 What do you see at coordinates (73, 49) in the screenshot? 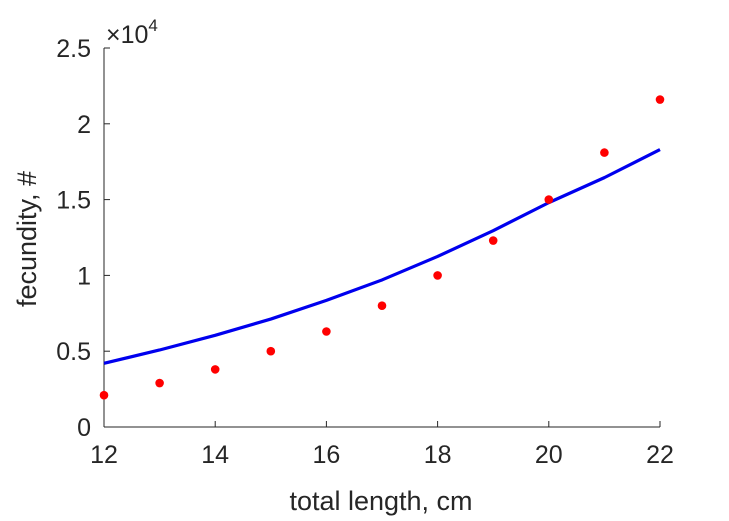
I see `y-tick-label: 2.5` at bounding box center [73, 49].